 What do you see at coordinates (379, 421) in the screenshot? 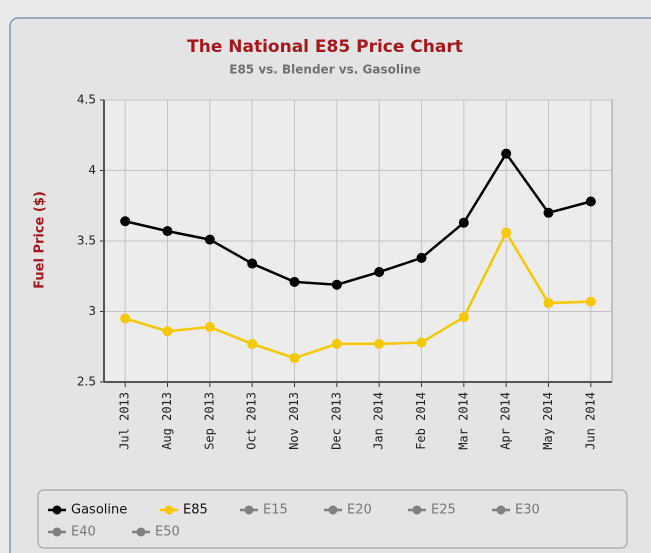
I see `x-tick-label: Jan 2014` at bounding box center [379, 421].